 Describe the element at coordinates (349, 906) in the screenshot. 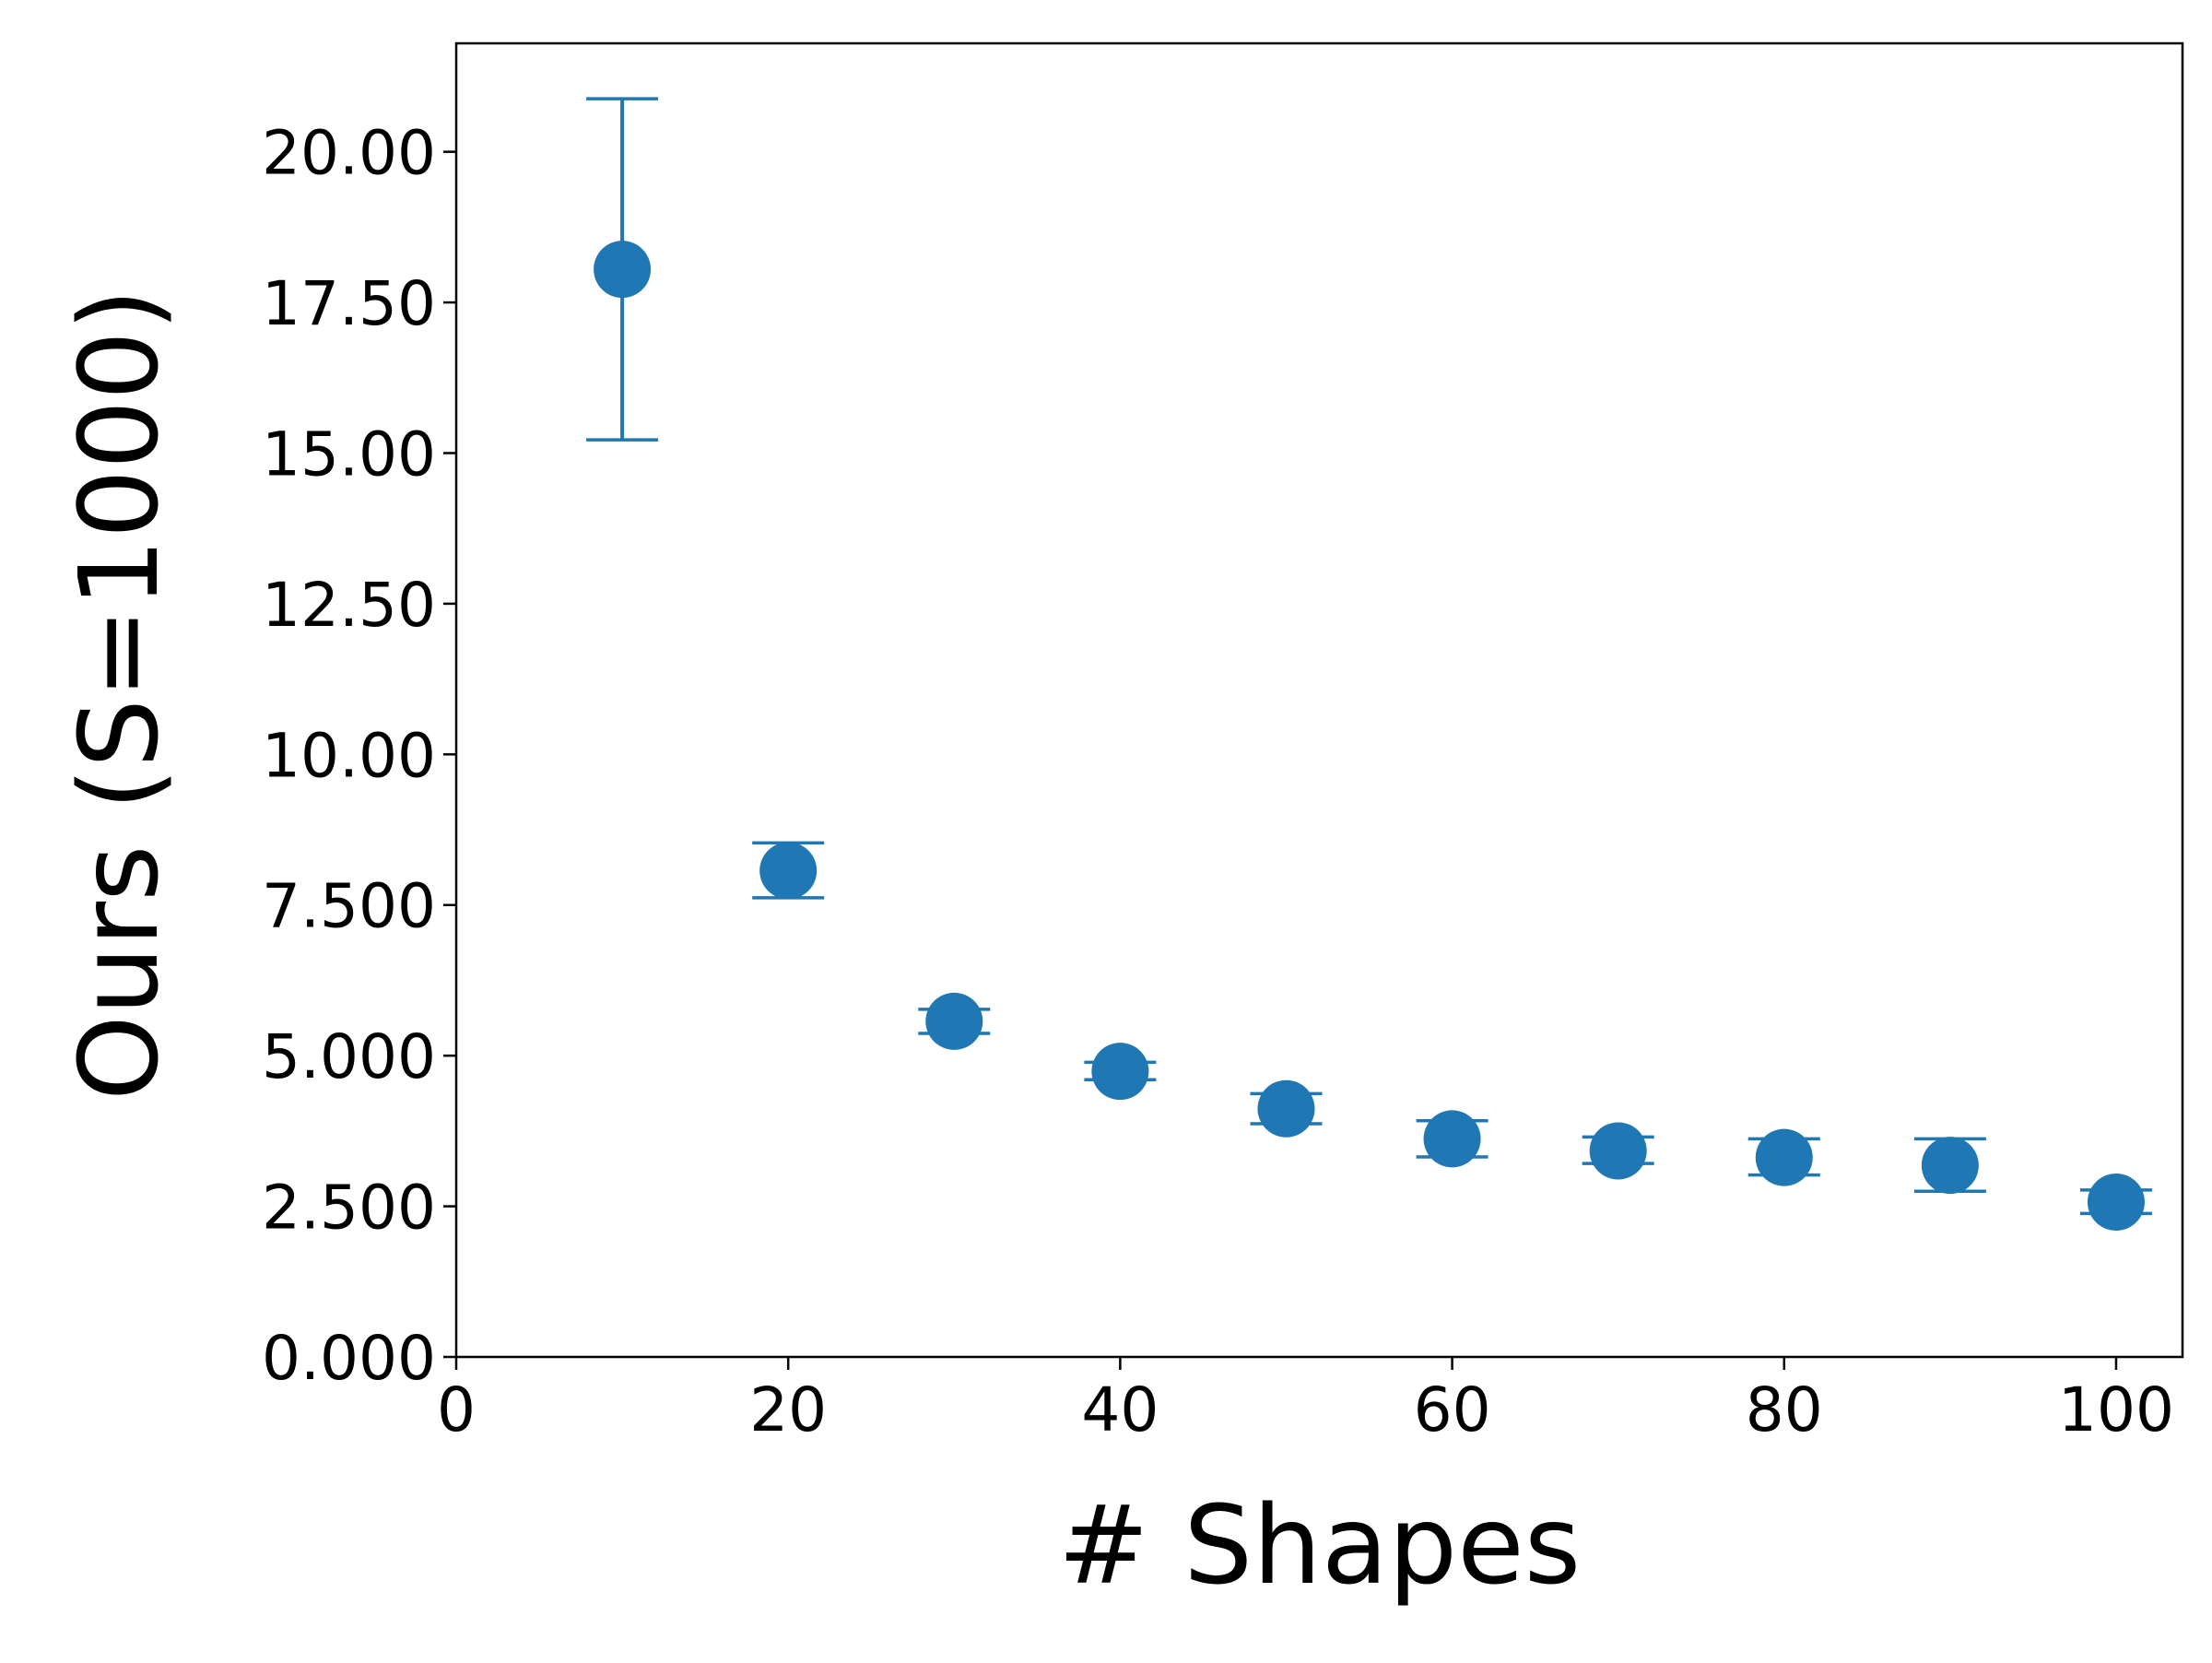

I see `y-tick-label: 7.500` at that location.